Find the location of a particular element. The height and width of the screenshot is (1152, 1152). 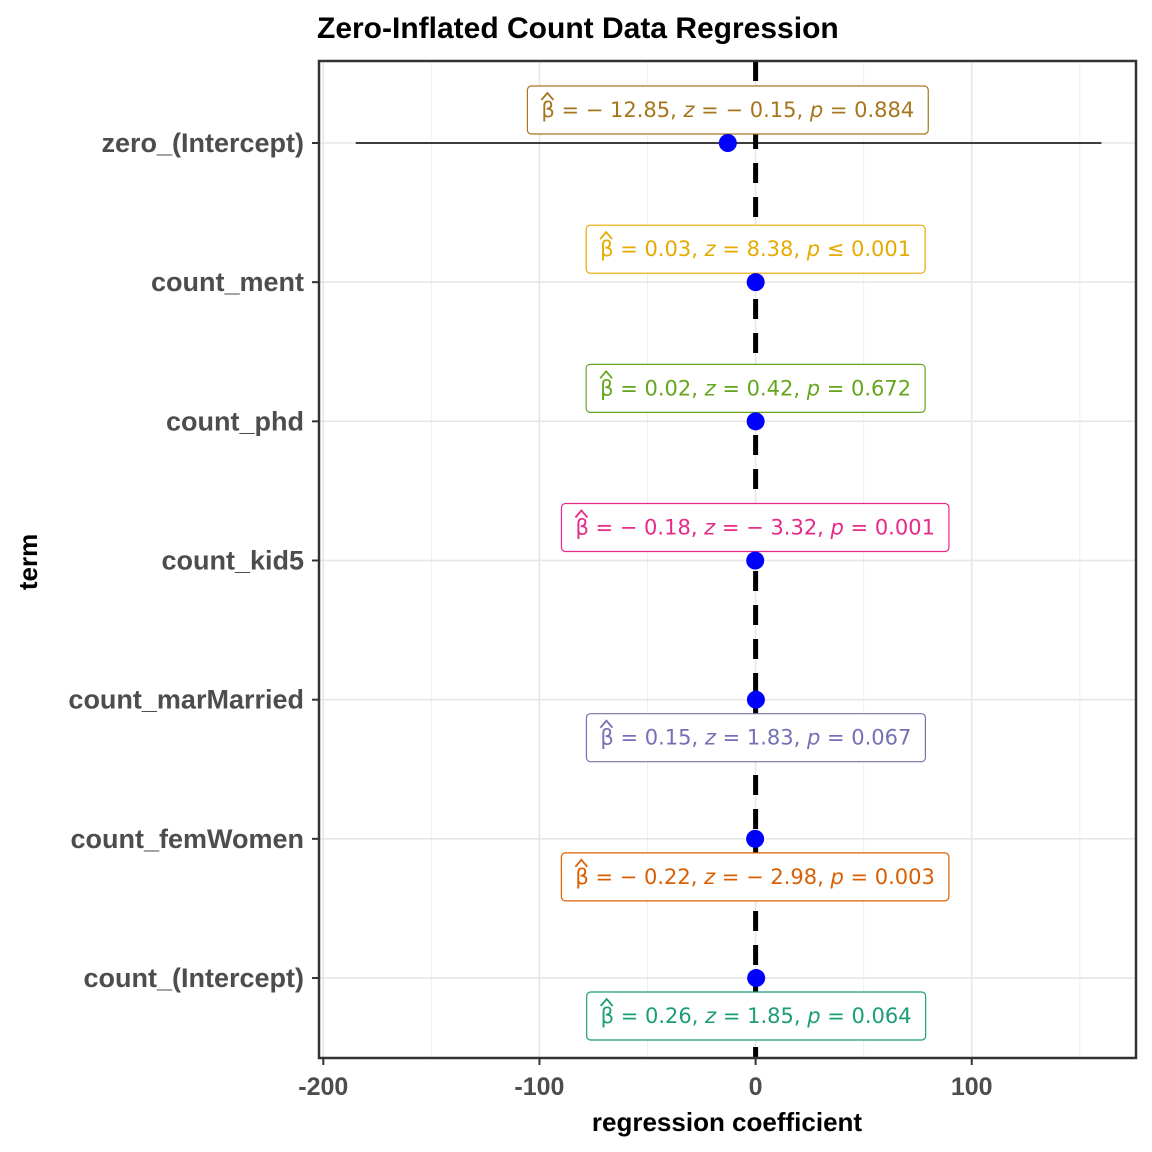

y-tick-label: count_kid5 is located at coordinates (232, 561).